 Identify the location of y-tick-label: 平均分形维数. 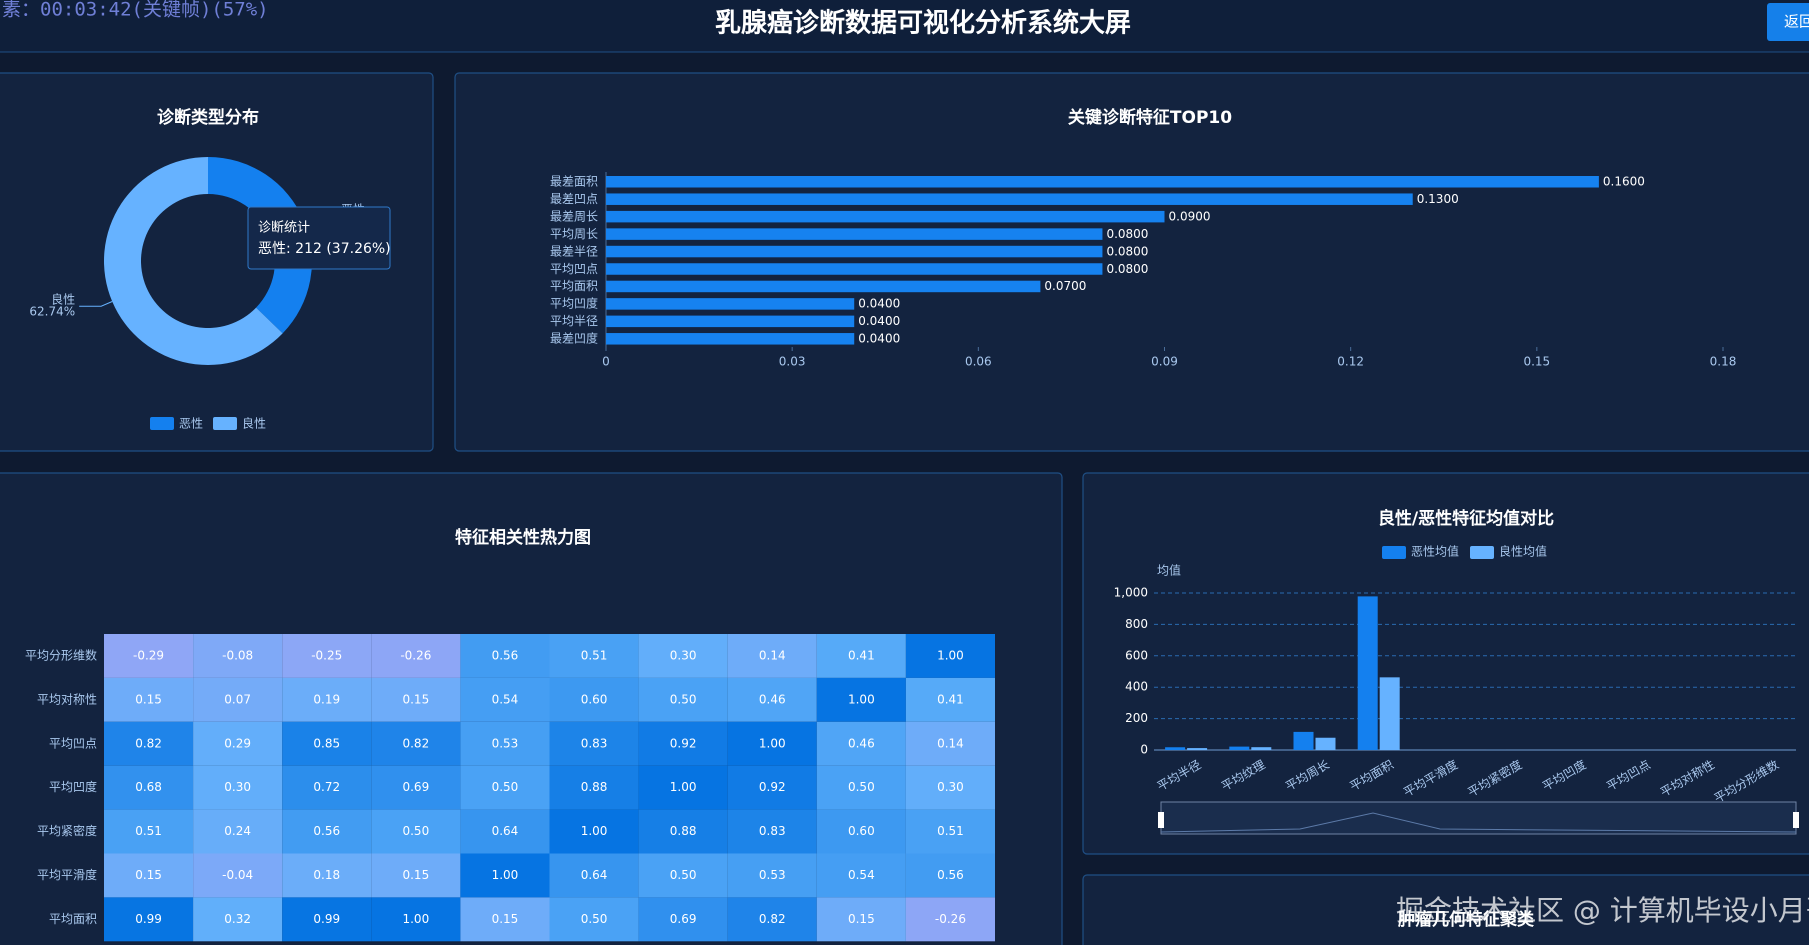
(61, 654).